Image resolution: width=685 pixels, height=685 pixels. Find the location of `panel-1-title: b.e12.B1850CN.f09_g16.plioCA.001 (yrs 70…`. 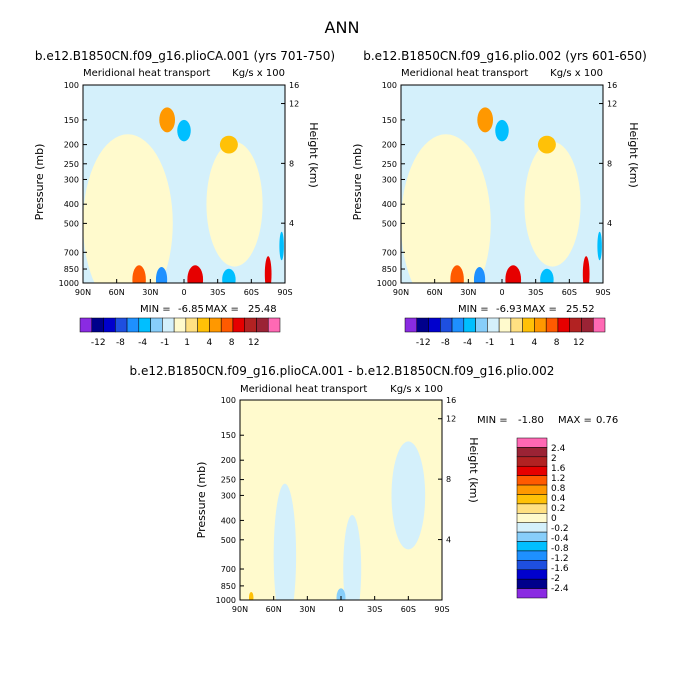

panel-1-title: b.e12.B1850CN.f09_g16.plioCA.001 (yrs 70… is located at coordinates (185, 56).